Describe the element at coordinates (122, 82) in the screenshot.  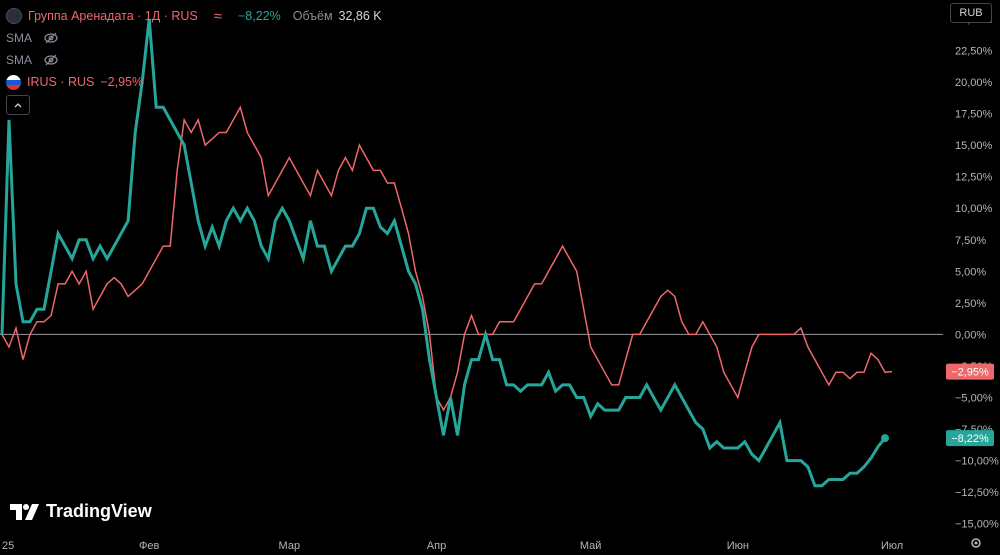
I see `compare-change: −2,95%` at that location.